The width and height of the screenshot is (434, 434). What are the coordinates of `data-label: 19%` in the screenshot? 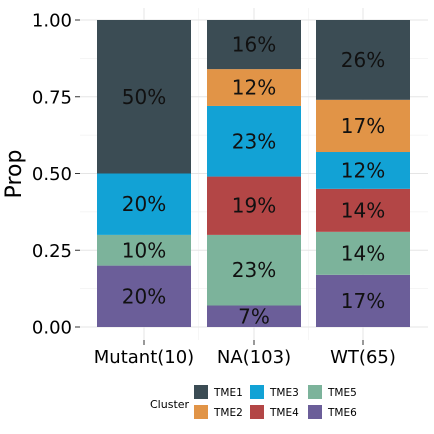 It's located at (254, 206).